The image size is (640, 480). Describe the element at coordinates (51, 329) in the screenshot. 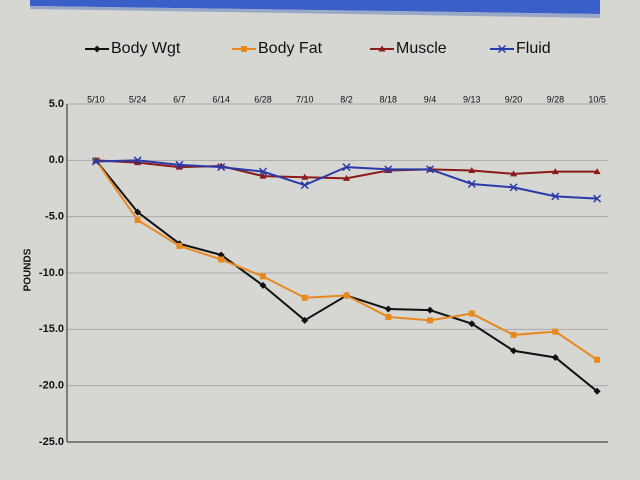

I see `y-tick-label: -15.0` at that location.